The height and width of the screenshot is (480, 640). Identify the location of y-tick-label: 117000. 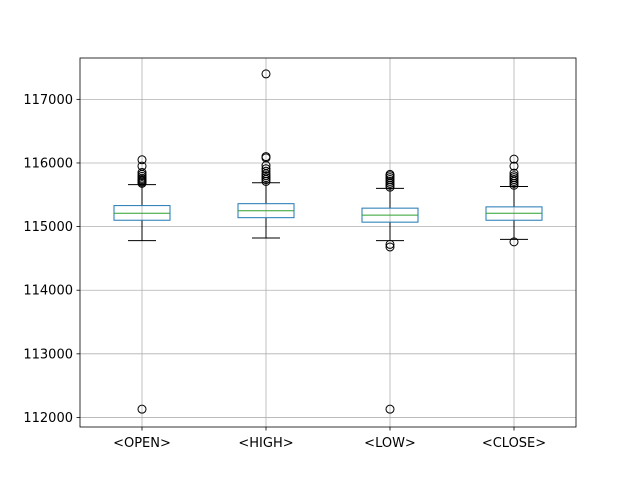
(48, 100).